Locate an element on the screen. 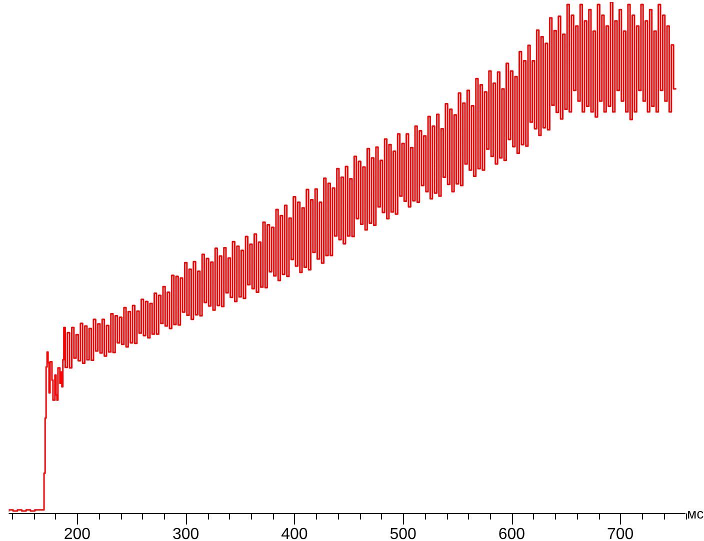 The image size is (704, 541). x-tick-label: 600 is located at coordinates (512, 533).